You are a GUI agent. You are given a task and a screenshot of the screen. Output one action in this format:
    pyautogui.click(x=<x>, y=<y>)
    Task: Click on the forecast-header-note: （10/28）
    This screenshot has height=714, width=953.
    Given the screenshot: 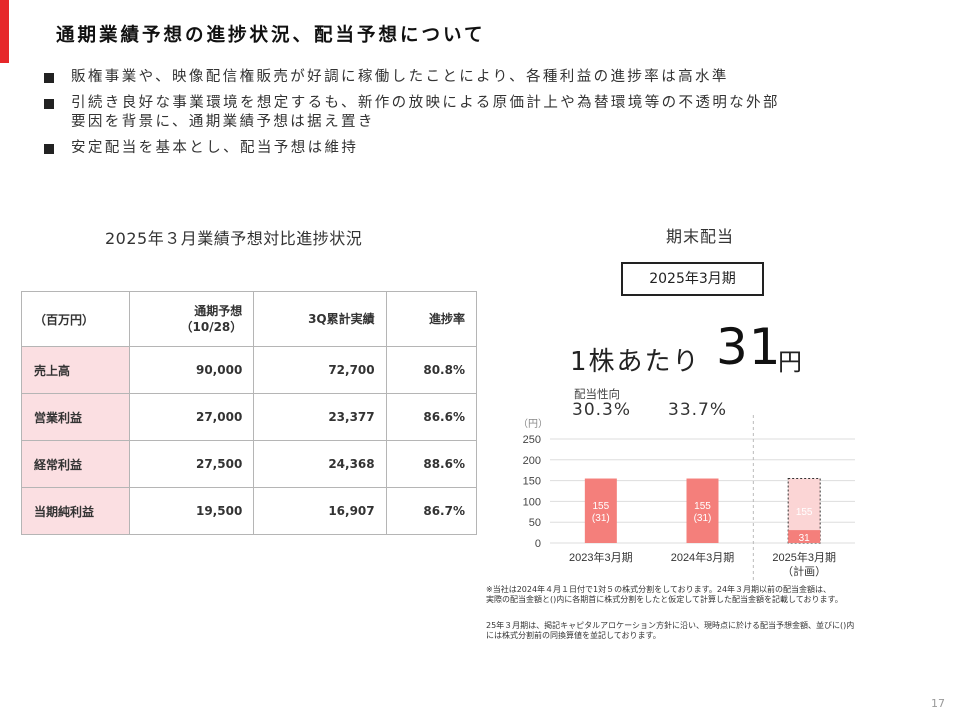 What is the action you would take?
    pyautogui.click(x=211, y=327)
    